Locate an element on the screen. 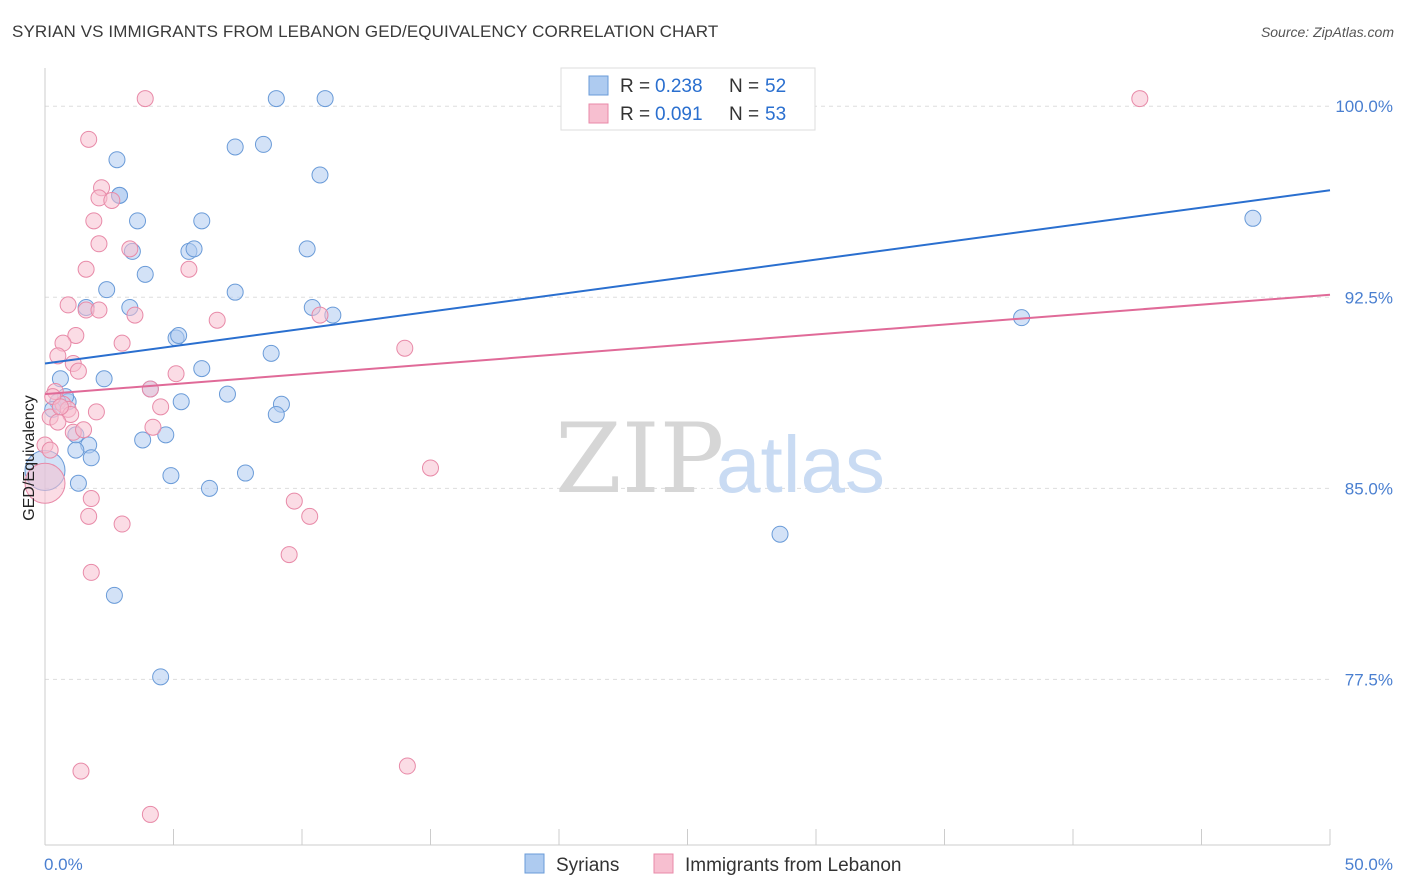  x-tick-label-min: 0.0% is located at coordinates (63, 864).